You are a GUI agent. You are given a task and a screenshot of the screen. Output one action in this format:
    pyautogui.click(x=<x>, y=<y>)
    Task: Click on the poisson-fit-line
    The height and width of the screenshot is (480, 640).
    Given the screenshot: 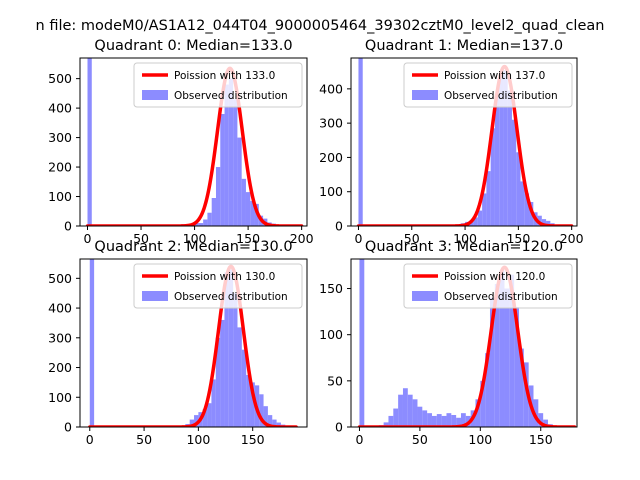 What is the action you would take?
    pyautogui.click(x=193, y=345)
    